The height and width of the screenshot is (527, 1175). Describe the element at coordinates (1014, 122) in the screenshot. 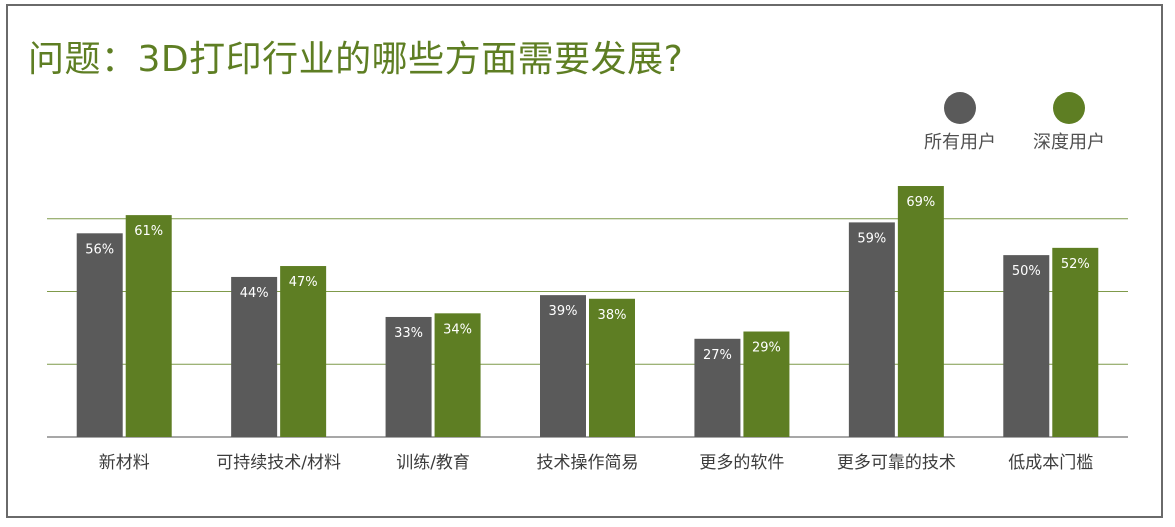

I see `legend: 所有用户 深度用户` at that location.